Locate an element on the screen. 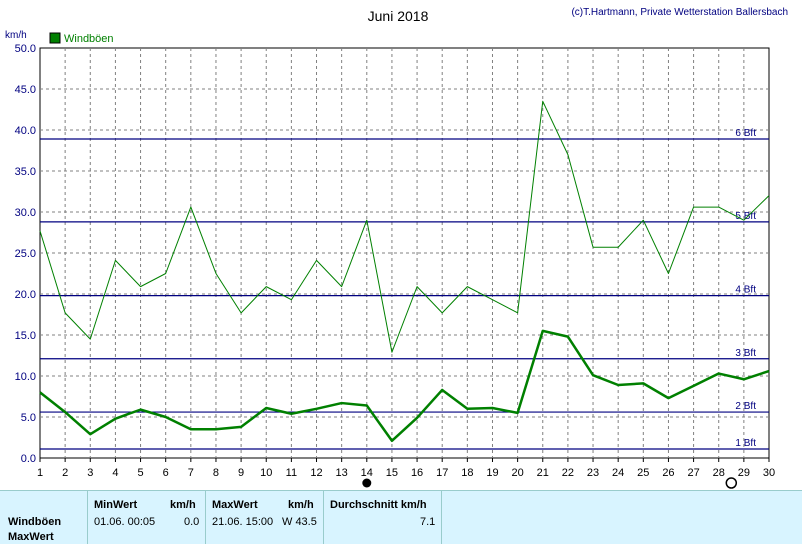 Image resolution: width=802 pixels, height=544 pixels. x-tick-label: 25 is located at coordinates (643, 473).